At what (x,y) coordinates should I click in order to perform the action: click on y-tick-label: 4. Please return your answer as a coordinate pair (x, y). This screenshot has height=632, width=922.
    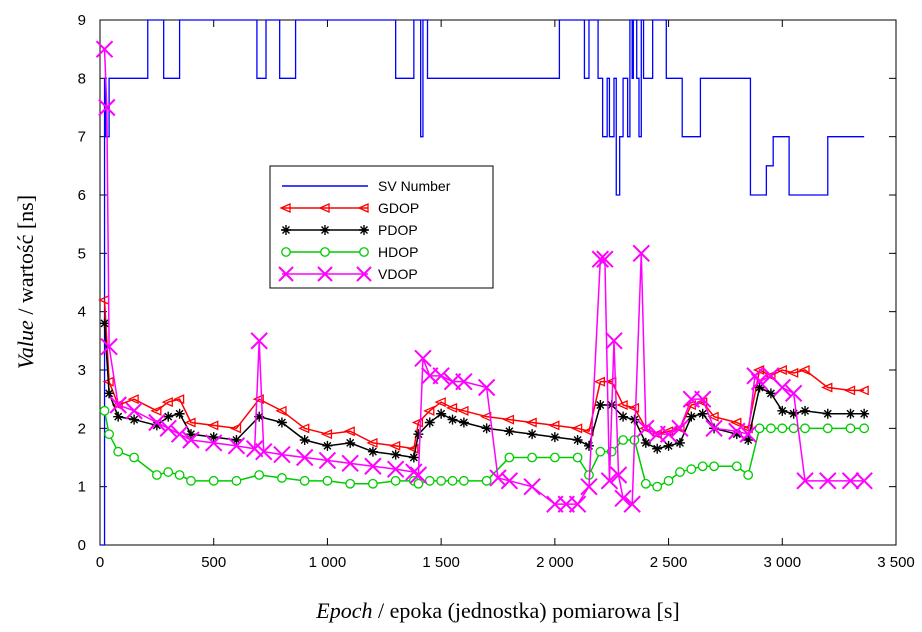
    Looking at the image, I should click on (82, 312).